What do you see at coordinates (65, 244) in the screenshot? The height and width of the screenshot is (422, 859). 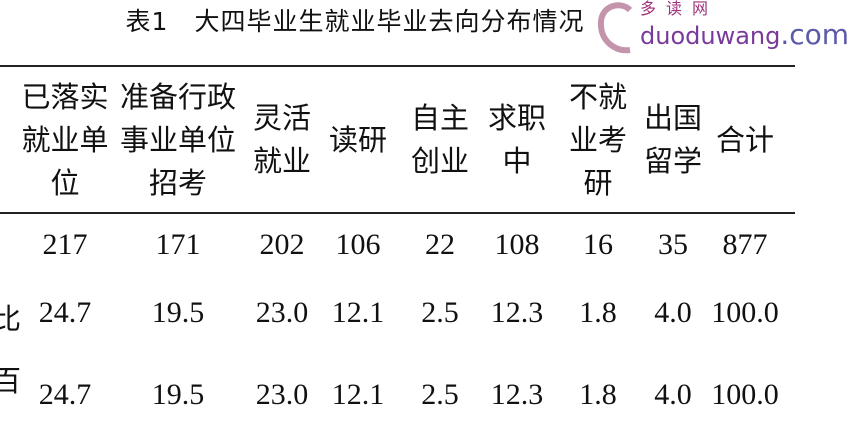 I see `table-cell: 217` at bounding box center [65, 244].